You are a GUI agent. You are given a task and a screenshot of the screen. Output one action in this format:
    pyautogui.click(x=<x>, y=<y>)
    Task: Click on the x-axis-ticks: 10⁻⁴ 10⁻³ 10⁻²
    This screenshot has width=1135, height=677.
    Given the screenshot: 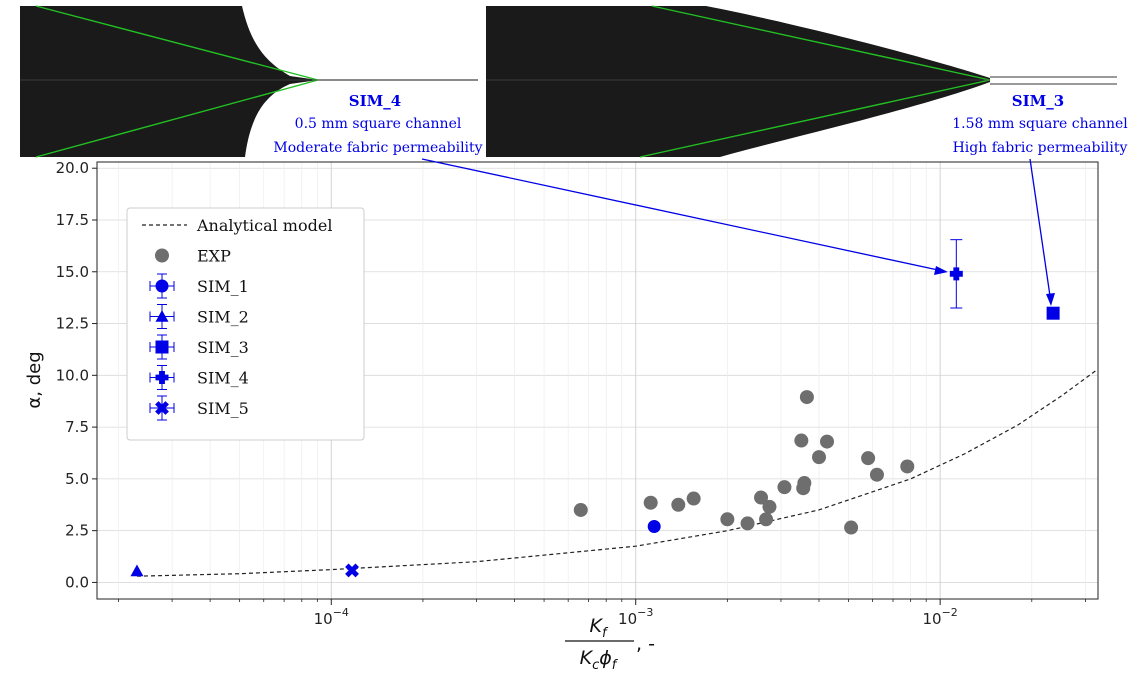 What is the action you would take?
    pyautogui.click(x=602, y=613)
    